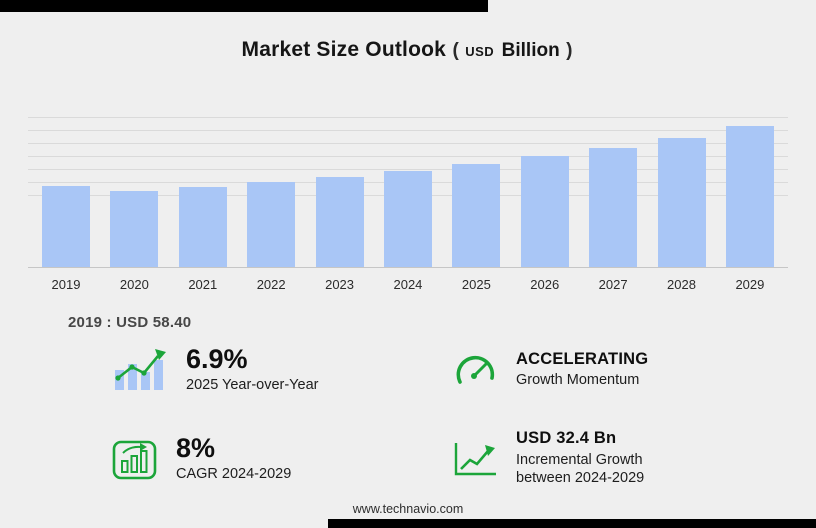  I want to click on bar-2023, so click(339, 222).